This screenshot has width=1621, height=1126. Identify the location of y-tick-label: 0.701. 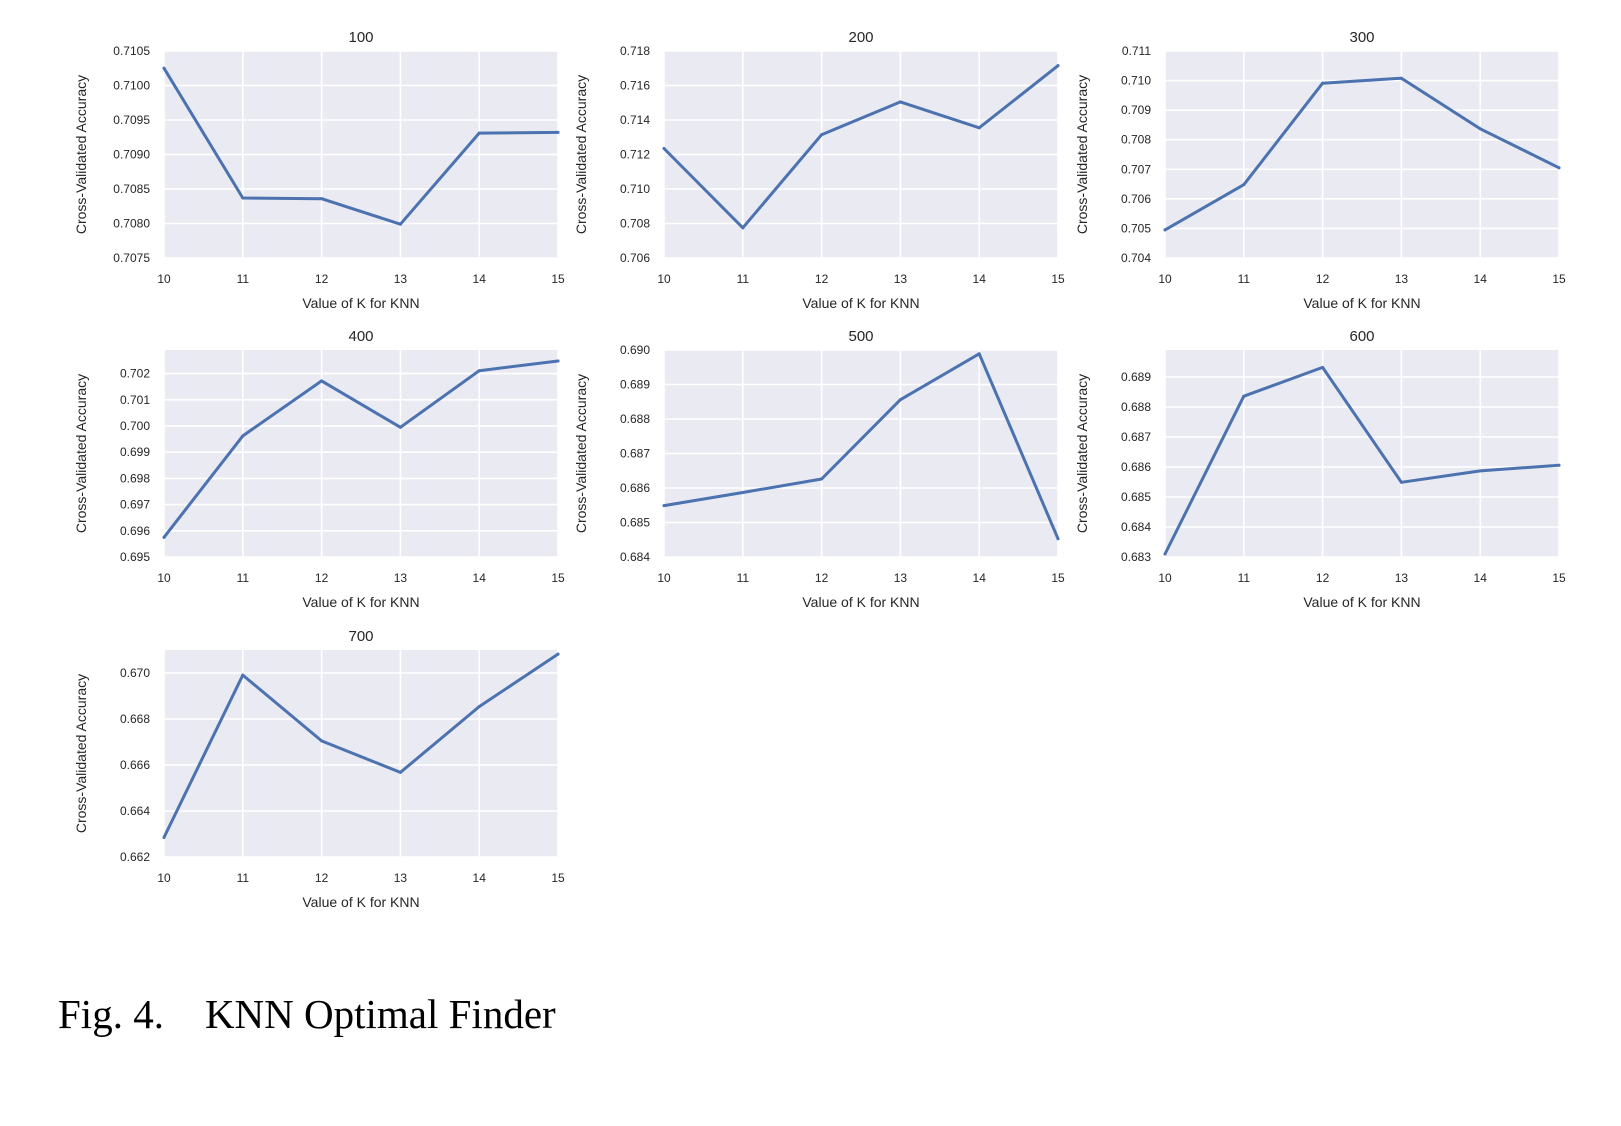
(135, 400).